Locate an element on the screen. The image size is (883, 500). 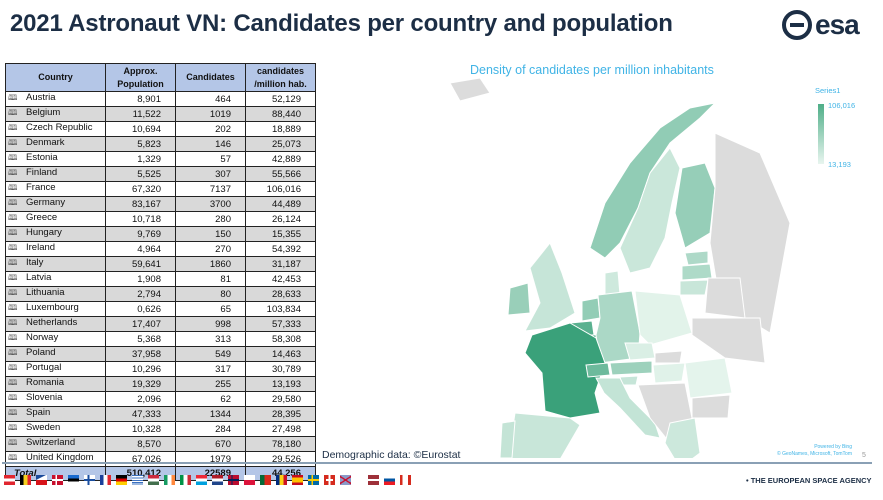
cell-text: 307 is located at coordinates (223, 174).